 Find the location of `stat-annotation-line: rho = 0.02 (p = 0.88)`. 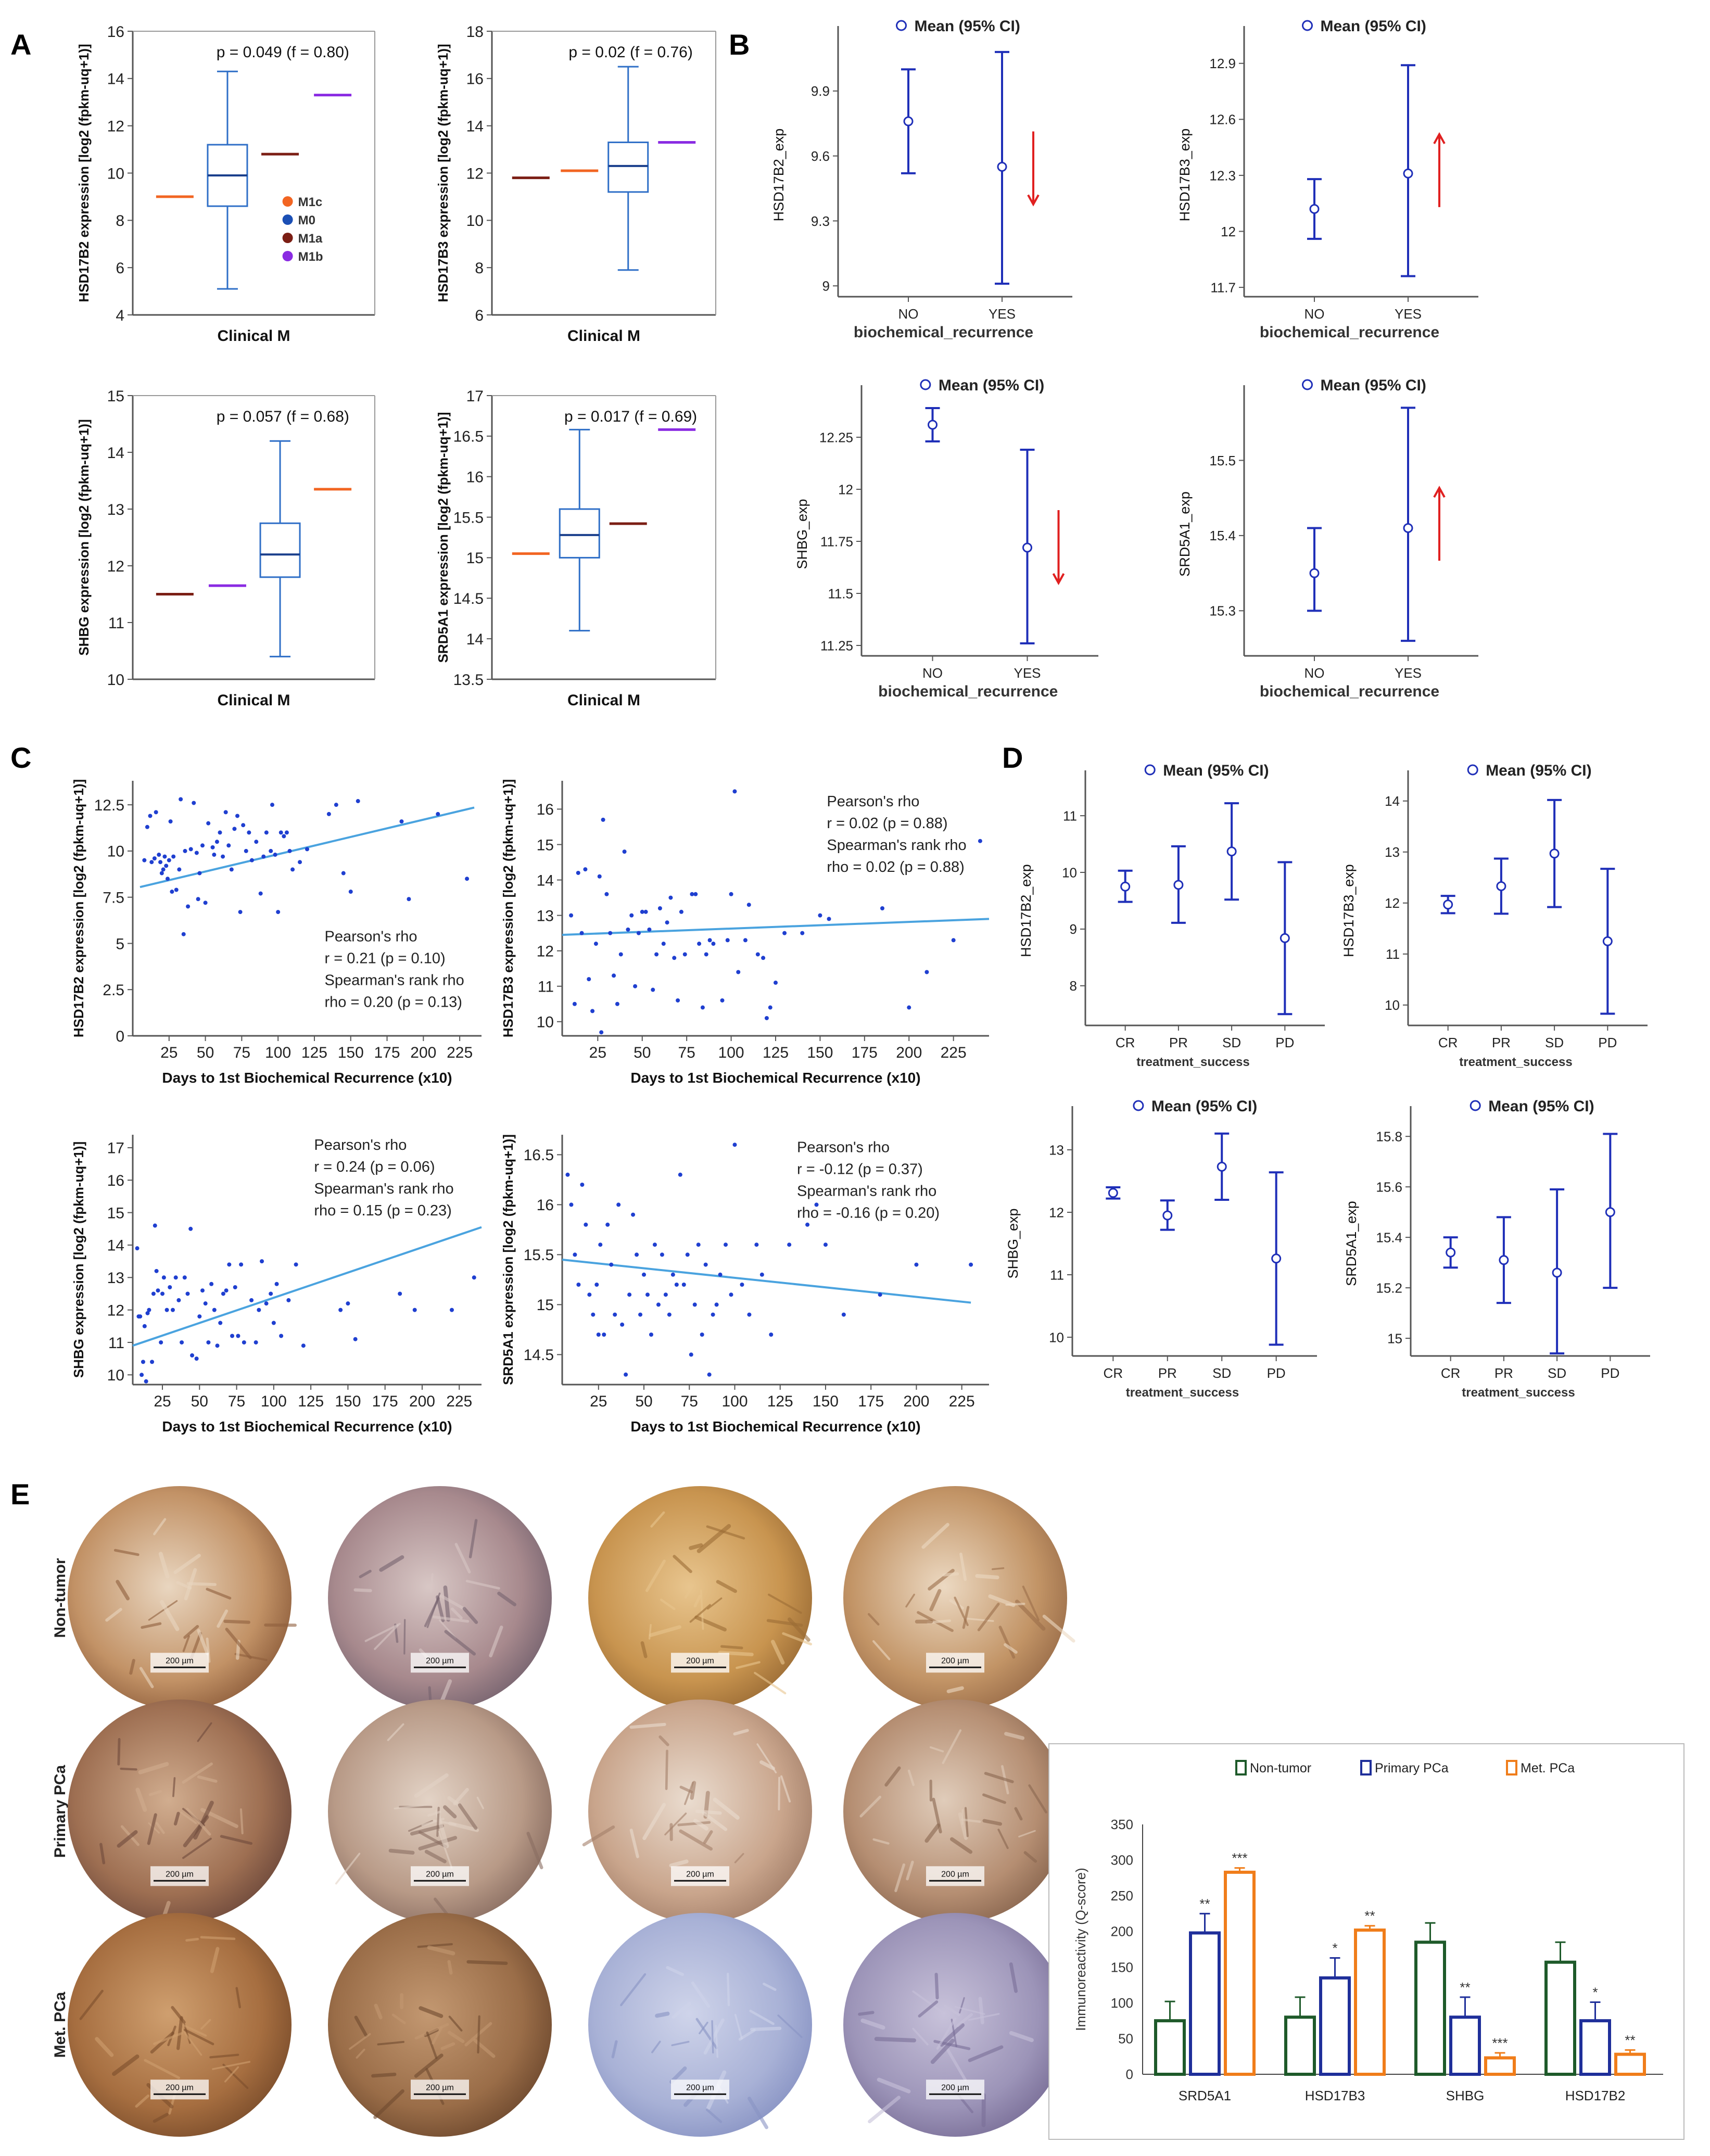

stat-annotation-line: rho = 0.02 (p = 0.88) is located at coordinates (895, 867).